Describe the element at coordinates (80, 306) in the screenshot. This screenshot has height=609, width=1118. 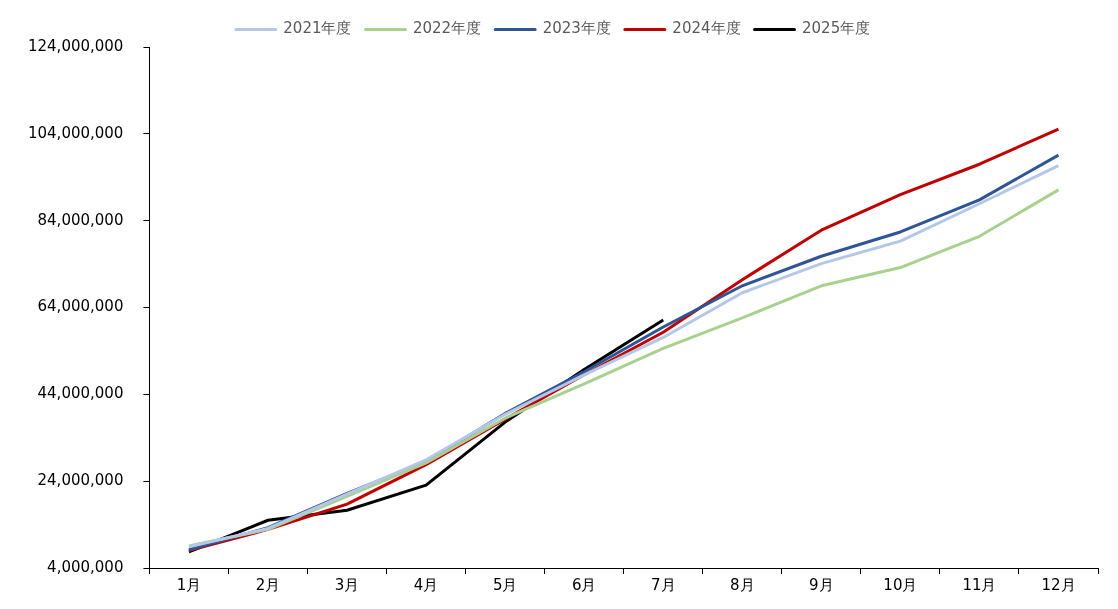
I see `y-tick-label: 64,000,000` at that location.